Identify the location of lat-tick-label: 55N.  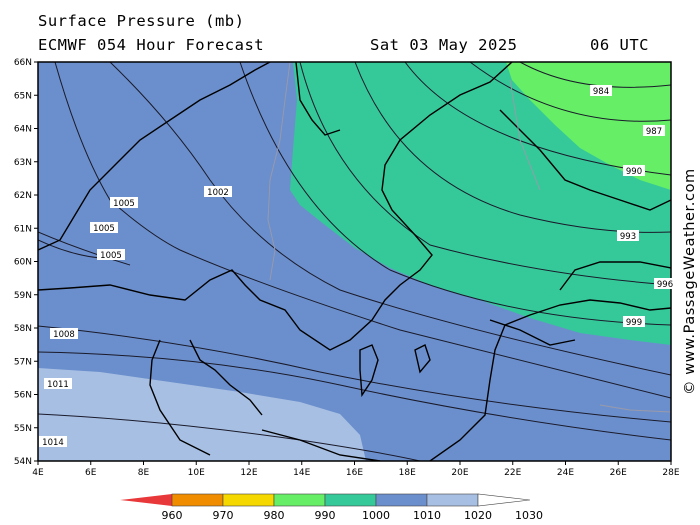
(23, 429).